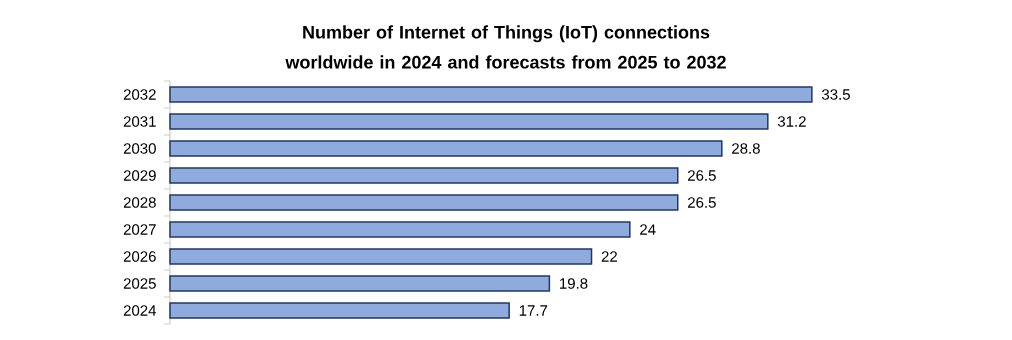  I want to click on y-tick-label: 2029, so click(139, 175).